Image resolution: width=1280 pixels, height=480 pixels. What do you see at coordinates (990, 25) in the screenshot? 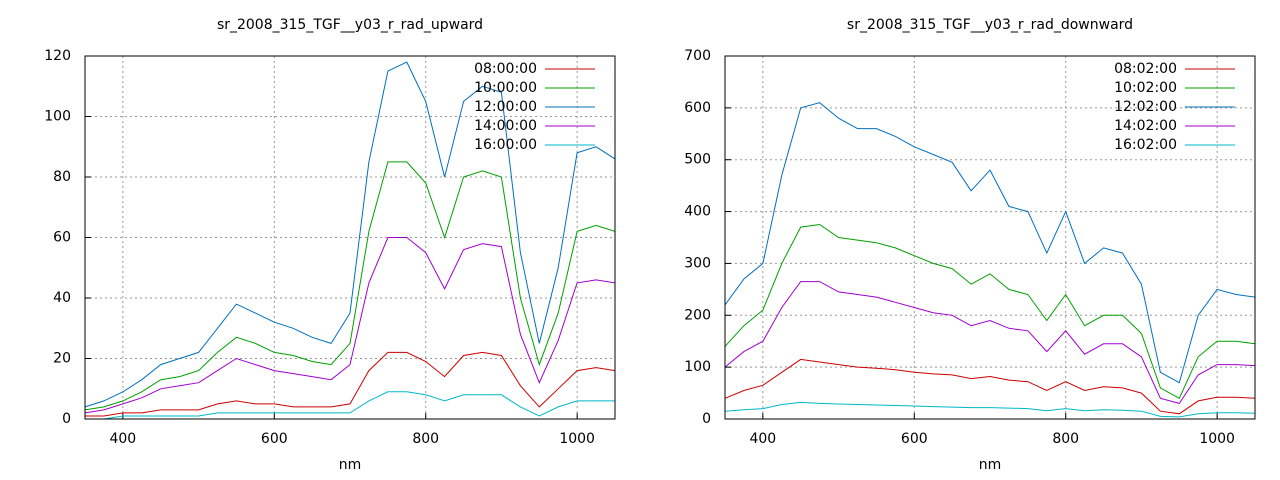
I see `chart-title: sr_2008_315_TGF__y03_r_rad_downward` at bounding box center [990, 25].